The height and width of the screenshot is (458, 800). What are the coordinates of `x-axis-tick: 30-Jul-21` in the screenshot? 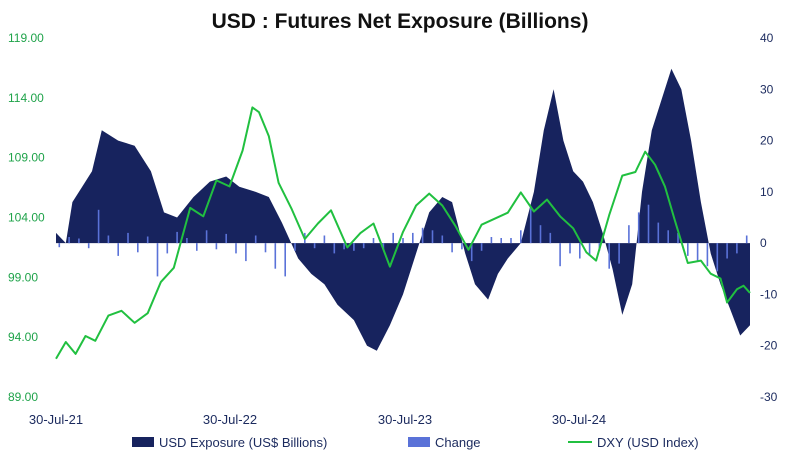 It's located at (56, 419).